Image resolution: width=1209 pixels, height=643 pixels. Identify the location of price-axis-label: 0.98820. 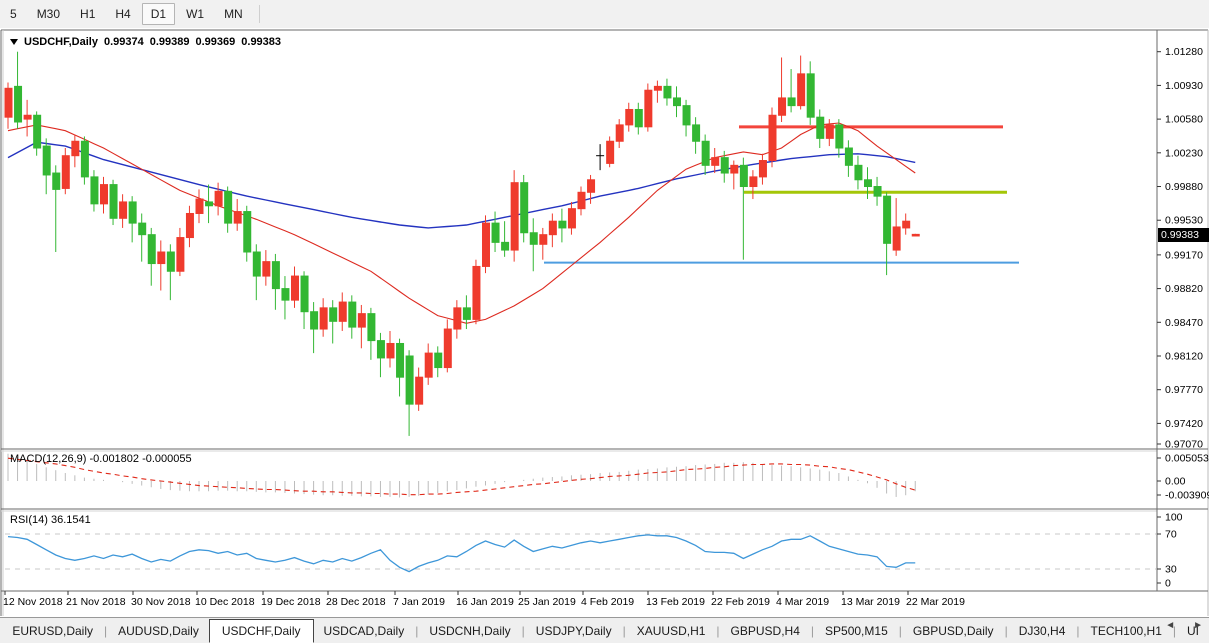
(1184, 289).